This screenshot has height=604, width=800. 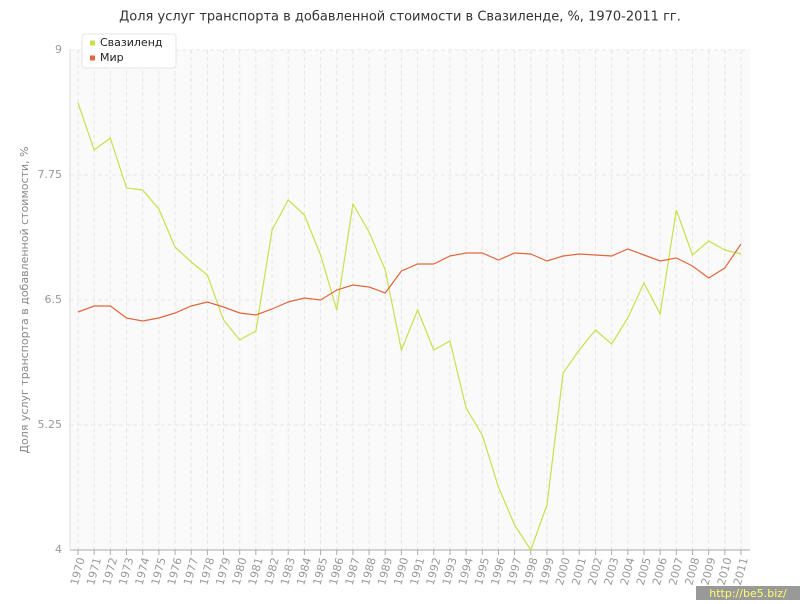 I want to click on legend-label: Свазиленд, so click(x=131, y=42).